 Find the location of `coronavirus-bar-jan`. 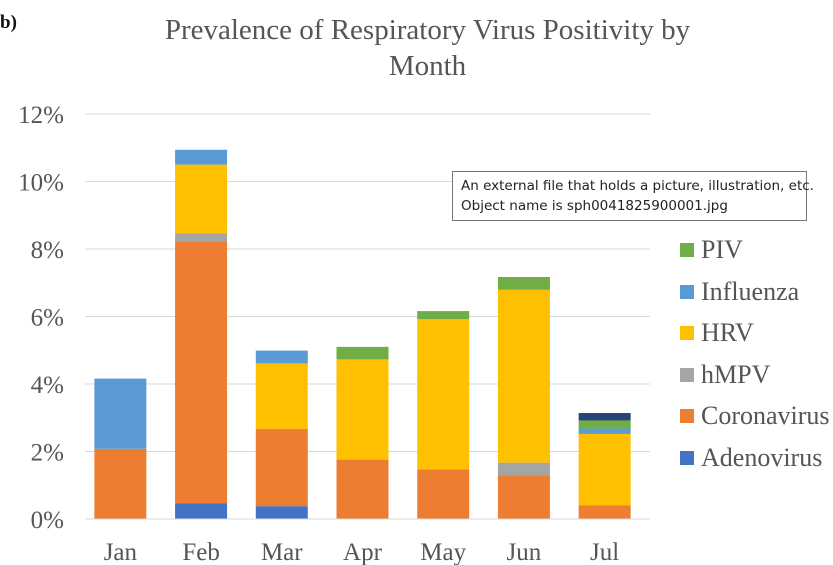

coronavirus-bar-jan is located at coordinates (120, 483).